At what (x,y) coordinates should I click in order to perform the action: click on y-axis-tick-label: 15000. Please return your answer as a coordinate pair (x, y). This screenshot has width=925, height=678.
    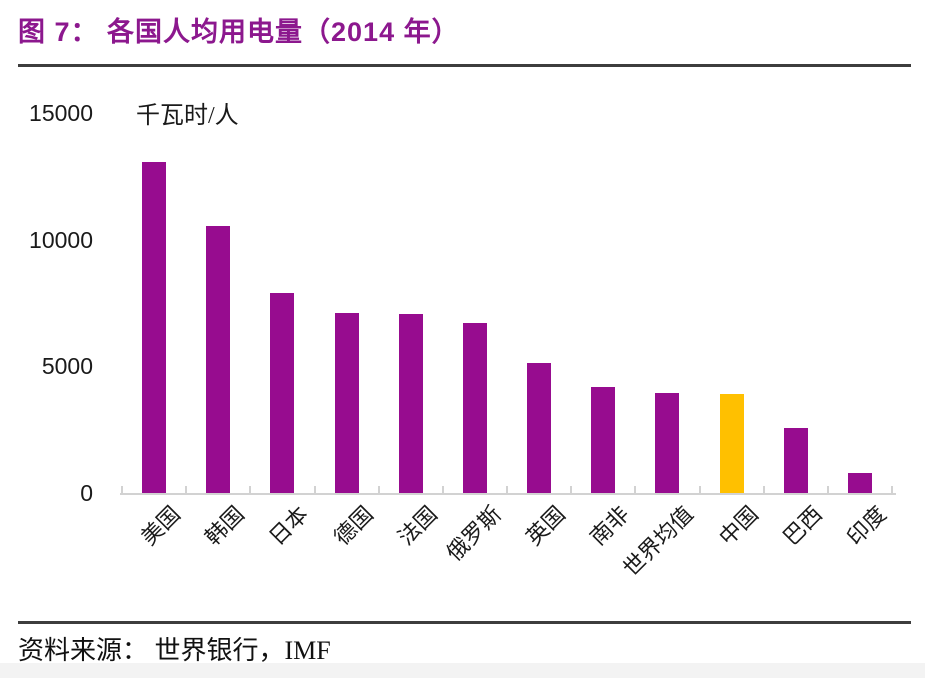
    Looking at the image, I should click on (61, 113).